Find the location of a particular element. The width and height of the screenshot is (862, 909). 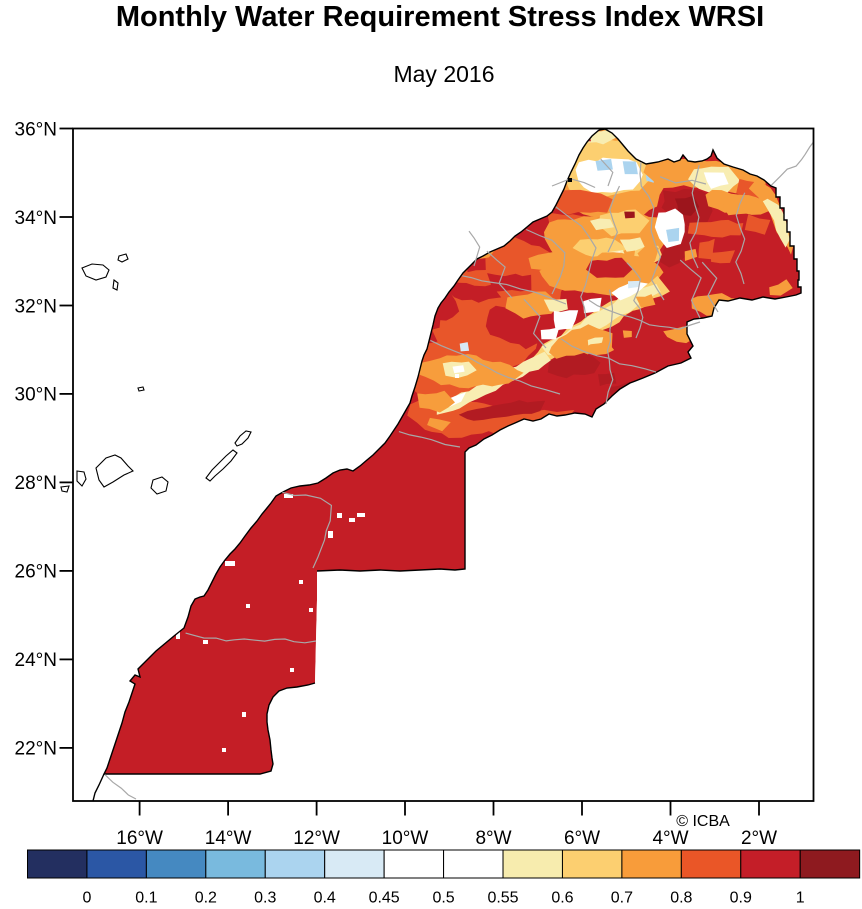

svg-text: 0.5 is located at coordinates (443, 898).